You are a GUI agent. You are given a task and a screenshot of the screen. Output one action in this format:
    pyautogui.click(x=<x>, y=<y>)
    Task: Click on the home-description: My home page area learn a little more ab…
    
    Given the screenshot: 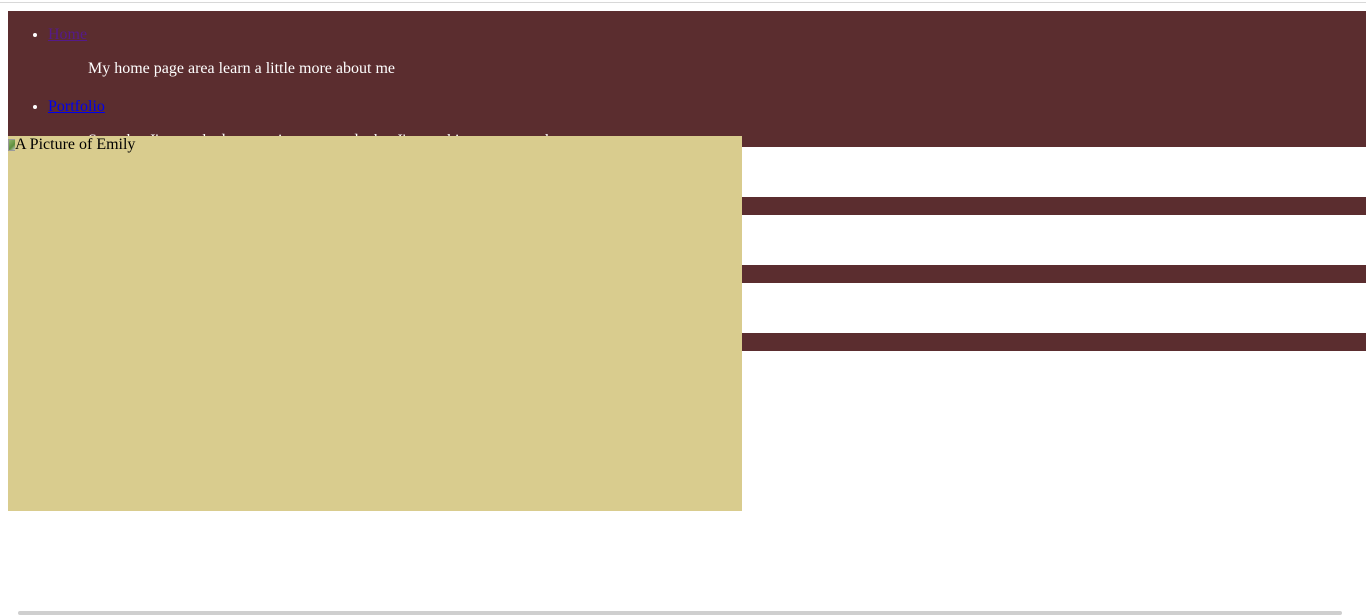 What is the action you would take?
    pyautogui.click(x=241, y=68)
    